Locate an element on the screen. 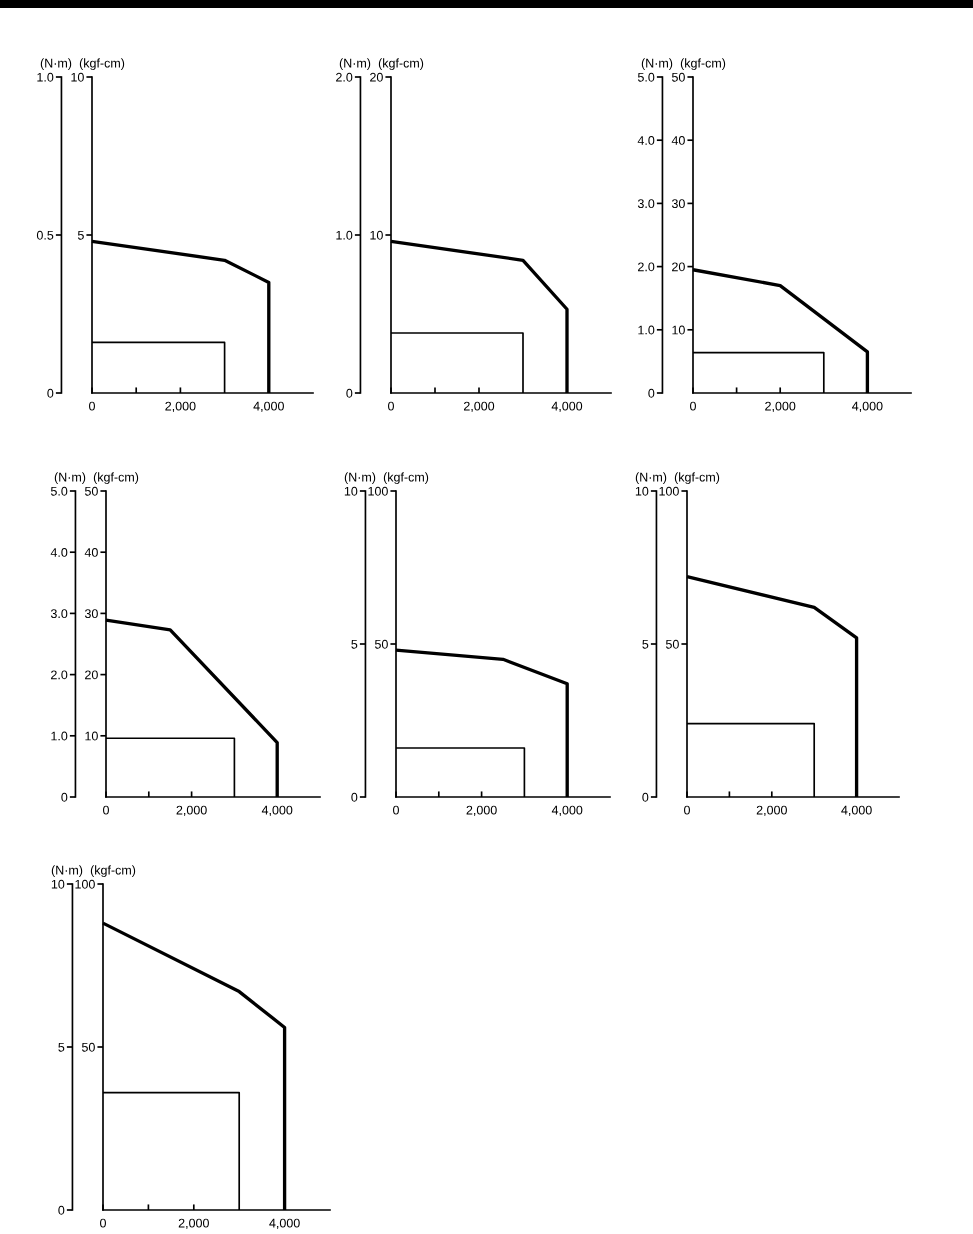 This screenshot has width=973, height=1234. y2-tick-label: 5 is located at coordinates (80, 235).